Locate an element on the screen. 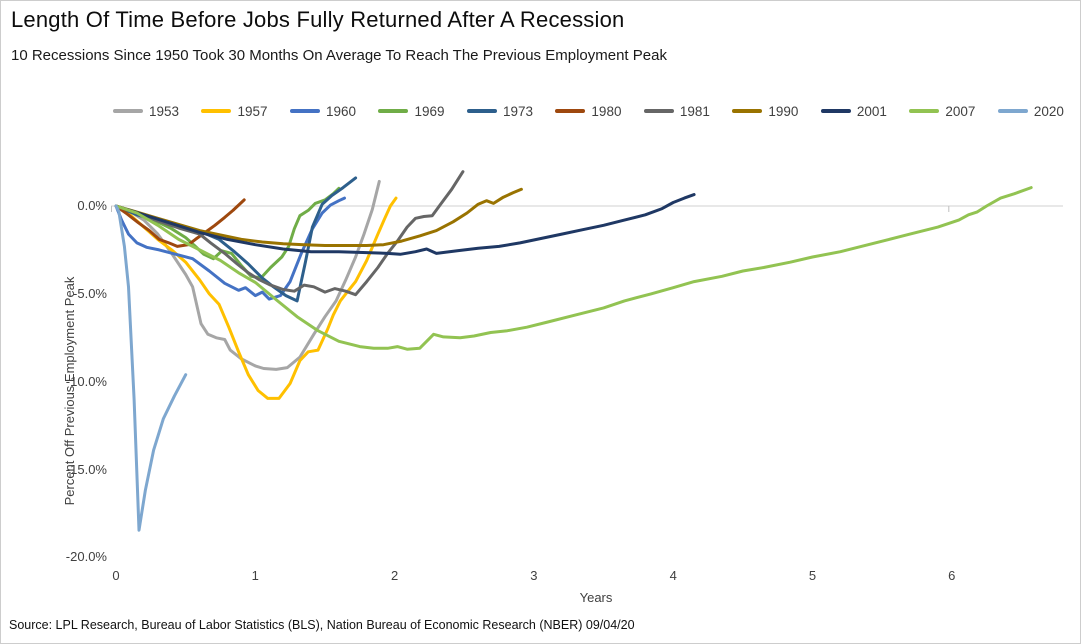 The image size is (1081, 644). legend-swatch-1960 is located at coordinates (304, 111).